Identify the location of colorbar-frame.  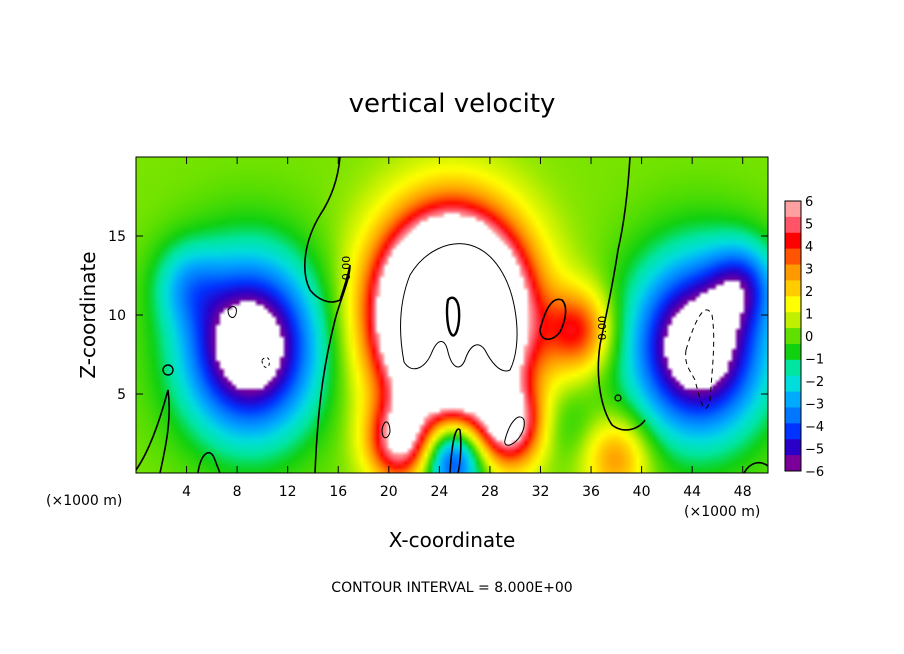
(793, 336).